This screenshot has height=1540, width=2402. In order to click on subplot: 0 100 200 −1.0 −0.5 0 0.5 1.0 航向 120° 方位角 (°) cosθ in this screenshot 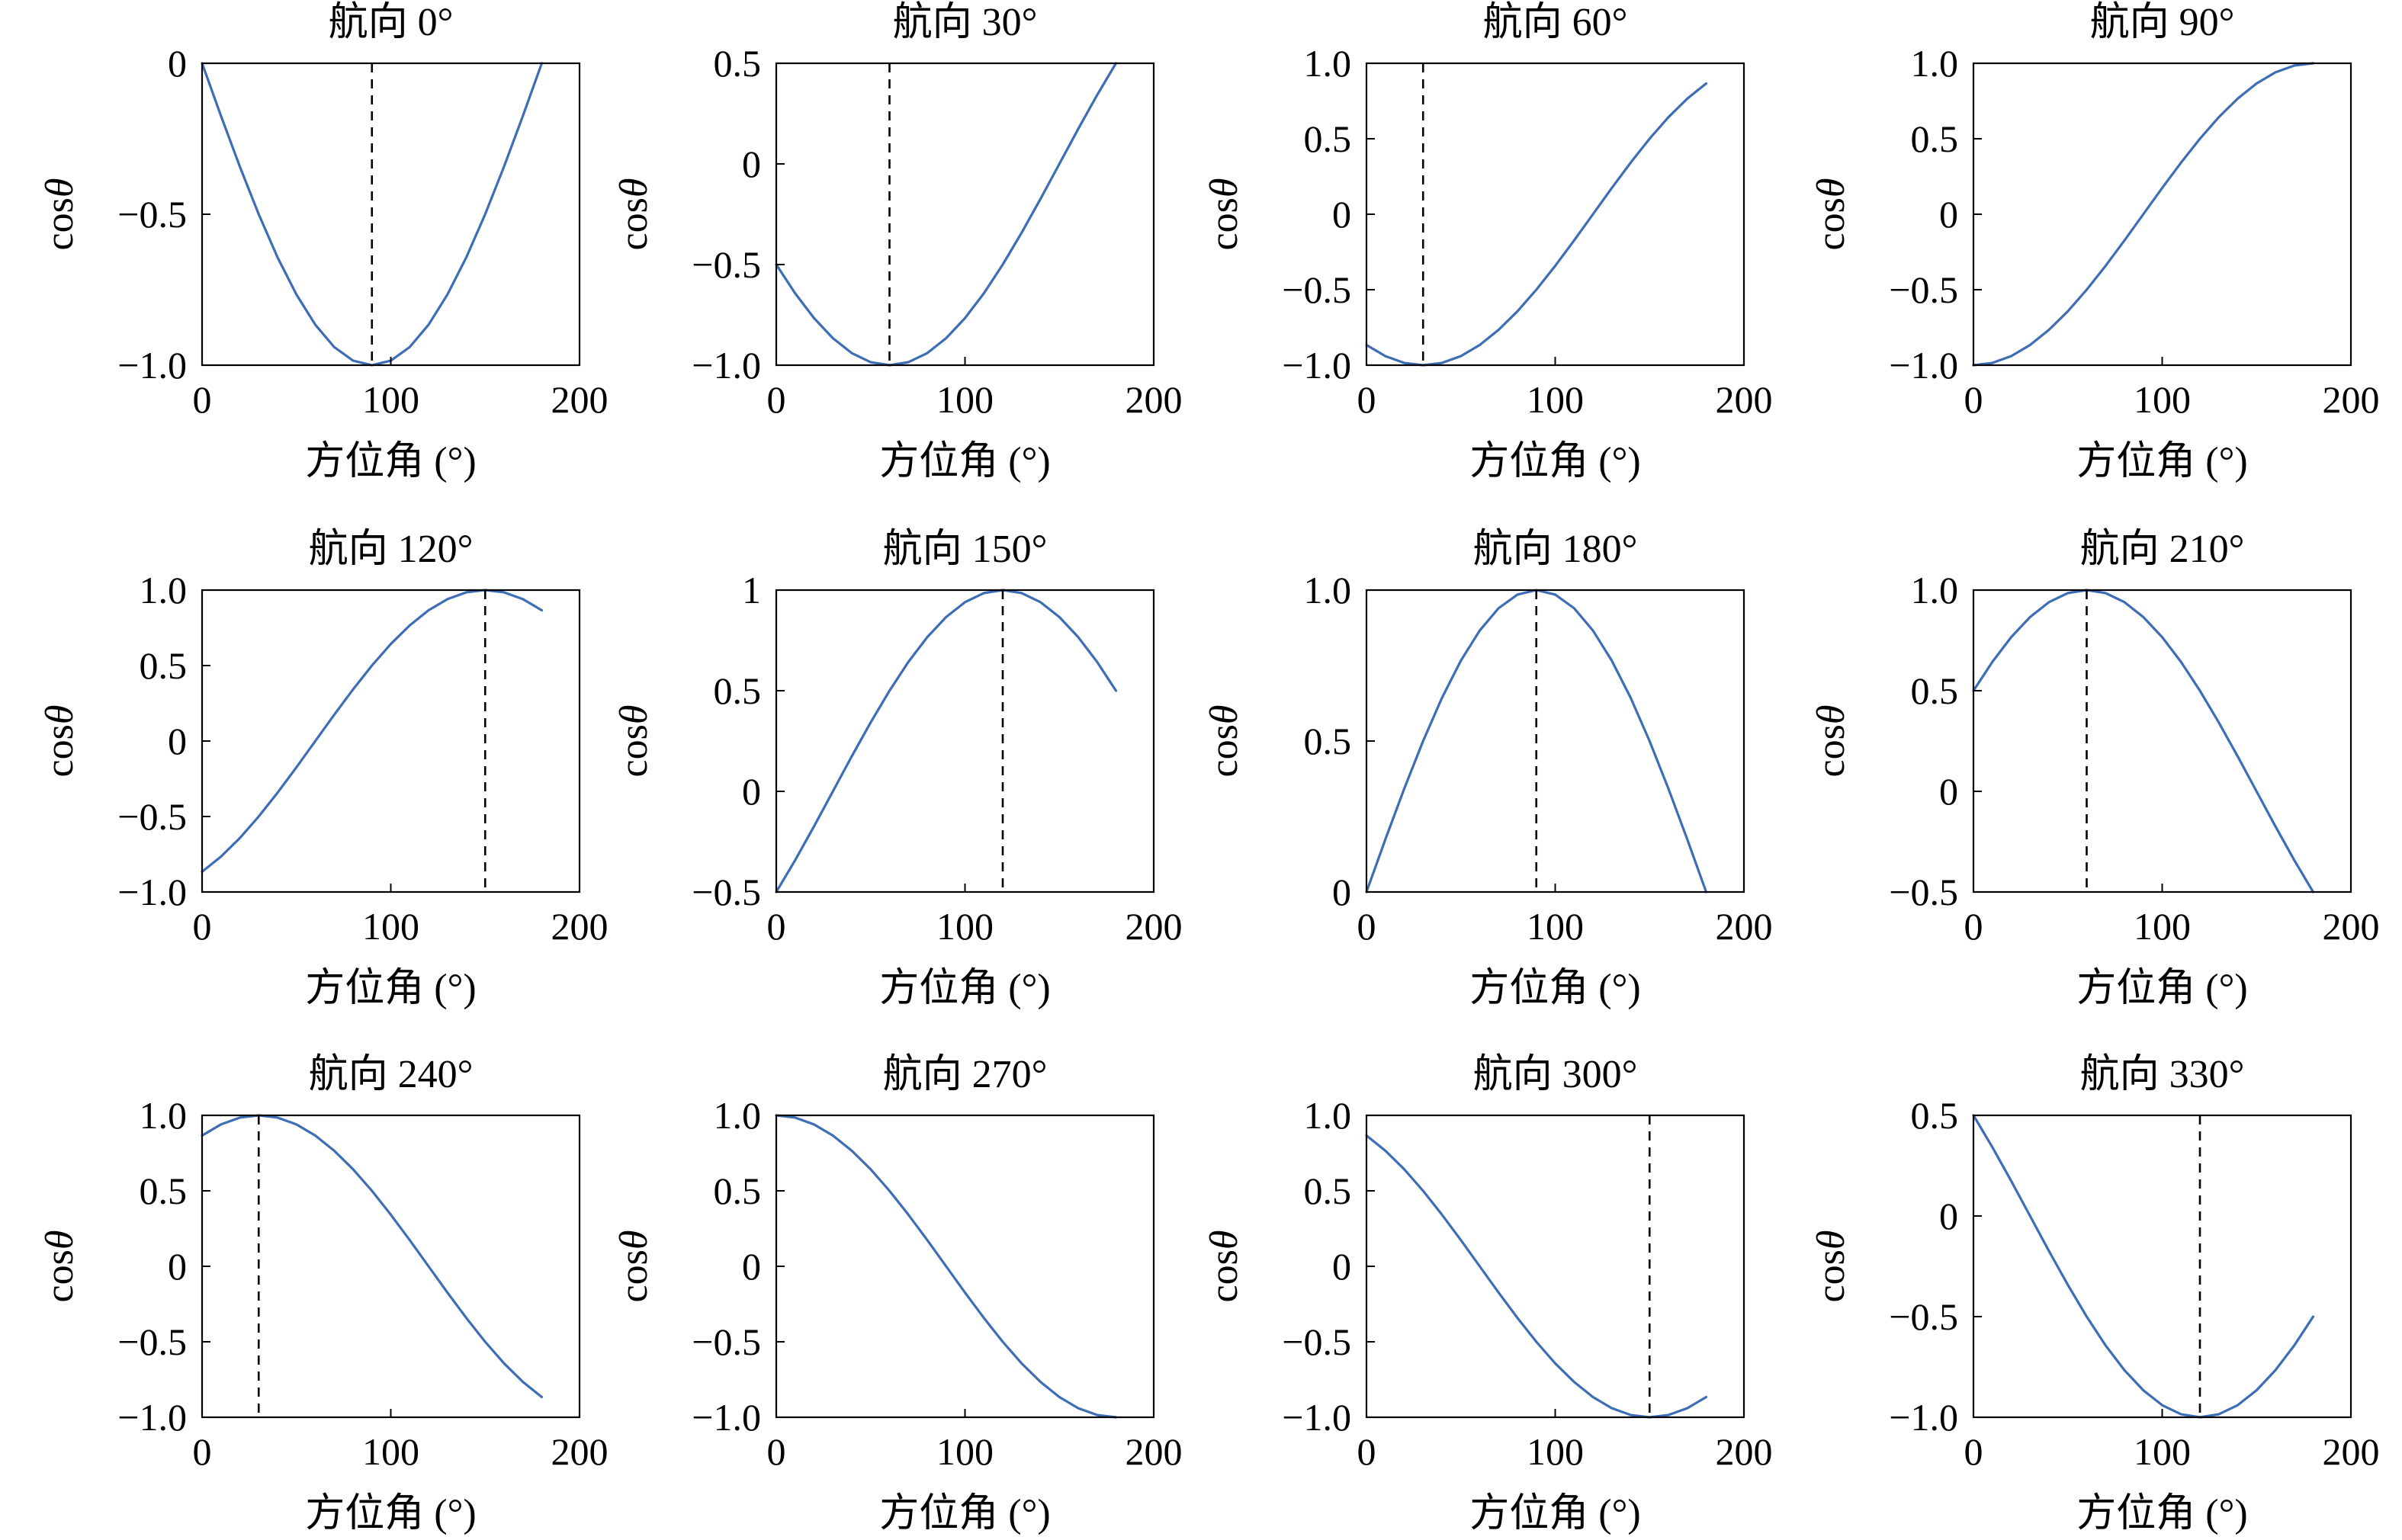, I will do `click(323, 769)`.